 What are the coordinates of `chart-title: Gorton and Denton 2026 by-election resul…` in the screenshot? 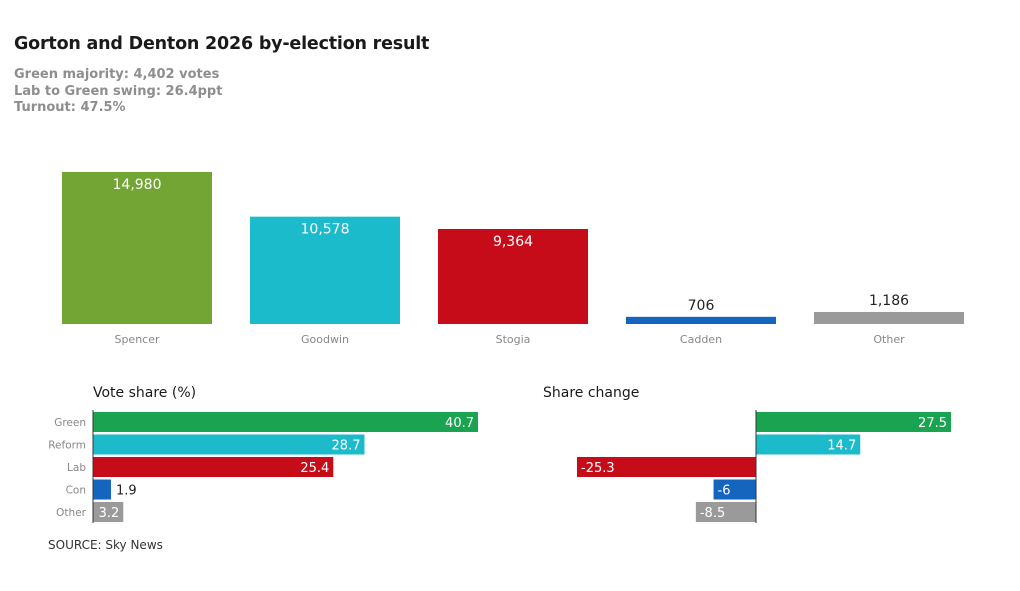 It's located at (222, 44).